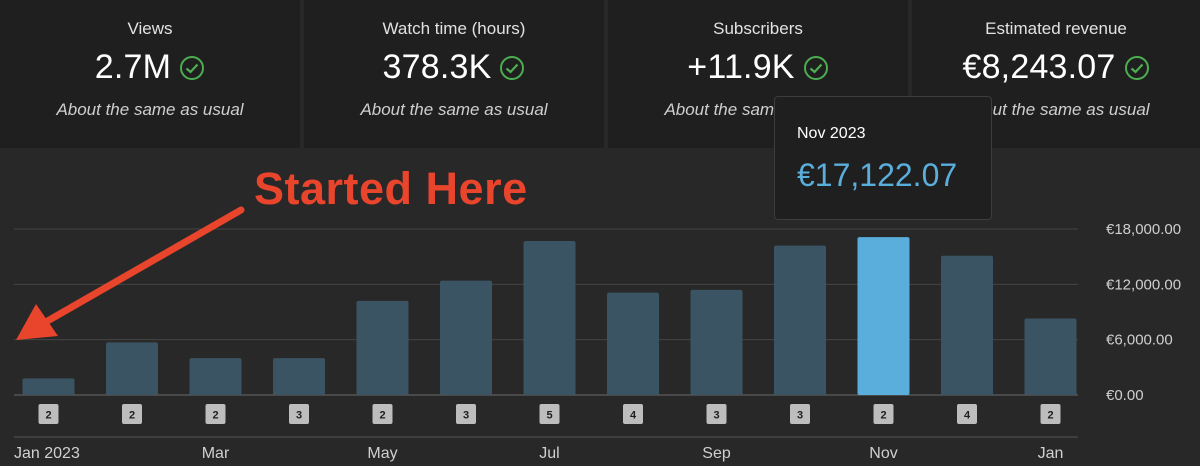 The height and width of the screenshot is (466, 1200). I want to click on badge-label: 5, so click(549, 416).